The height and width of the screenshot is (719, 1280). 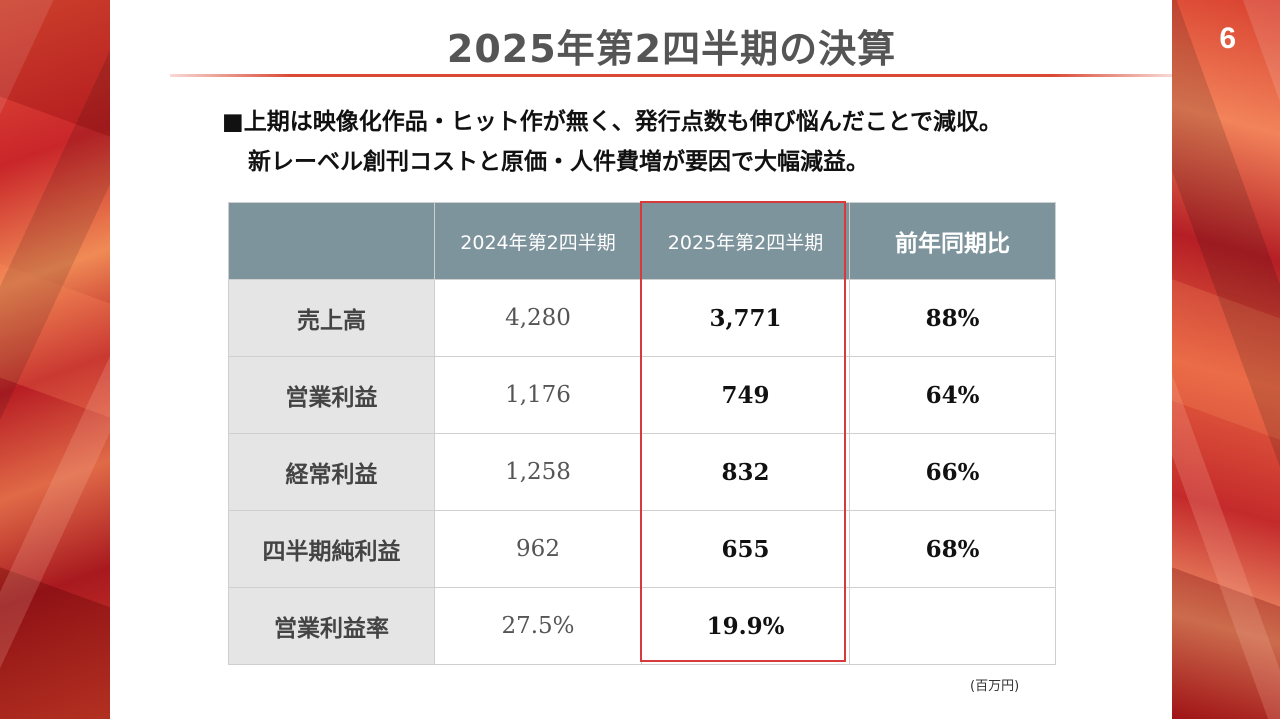 What do you see at coordinates (331, 318) in the screenshot?
I see `row-label: 売上高` at bounding box center [331, 318].